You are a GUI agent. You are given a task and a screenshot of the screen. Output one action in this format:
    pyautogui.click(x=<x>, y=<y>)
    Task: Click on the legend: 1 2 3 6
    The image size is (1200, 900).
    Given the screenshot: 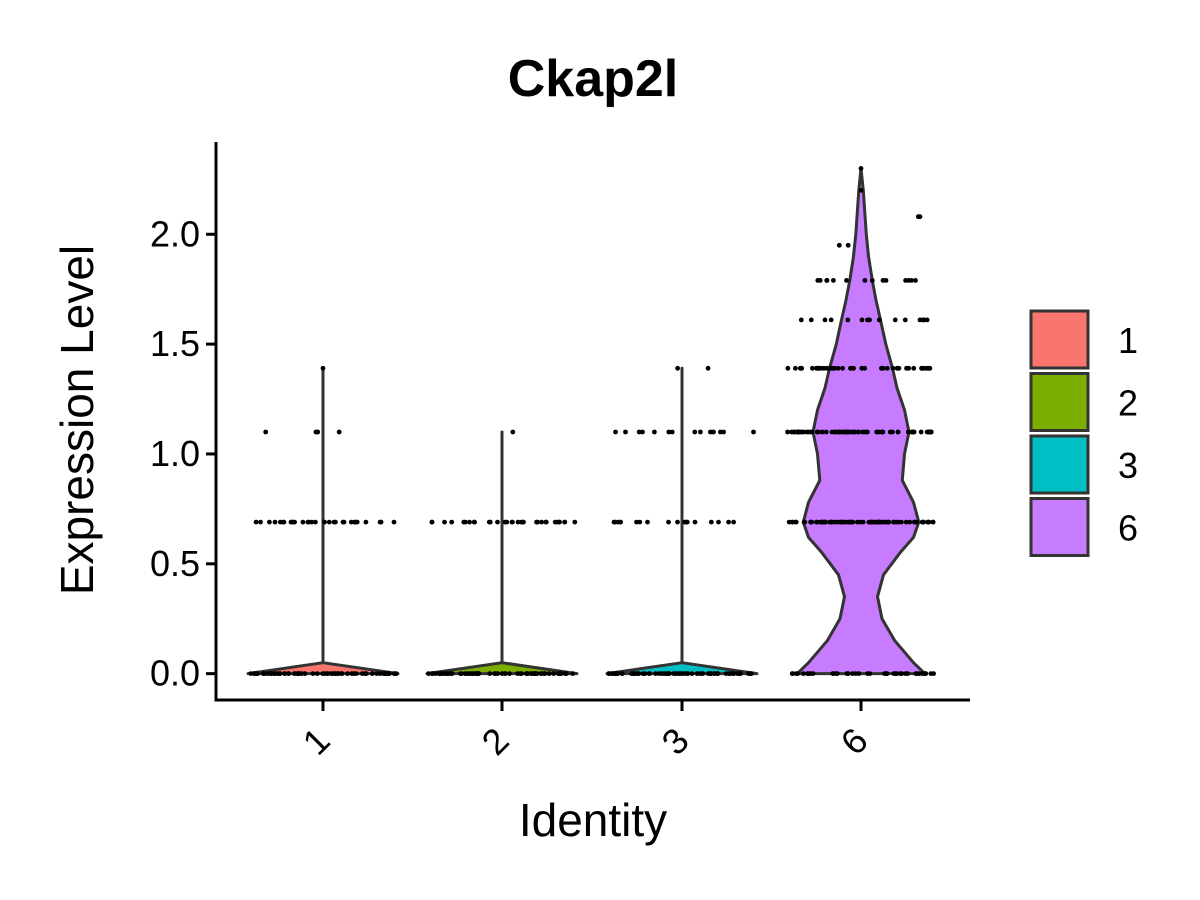 What is the action you would take?
    pyautogui.click(x=1083, y=433)
    